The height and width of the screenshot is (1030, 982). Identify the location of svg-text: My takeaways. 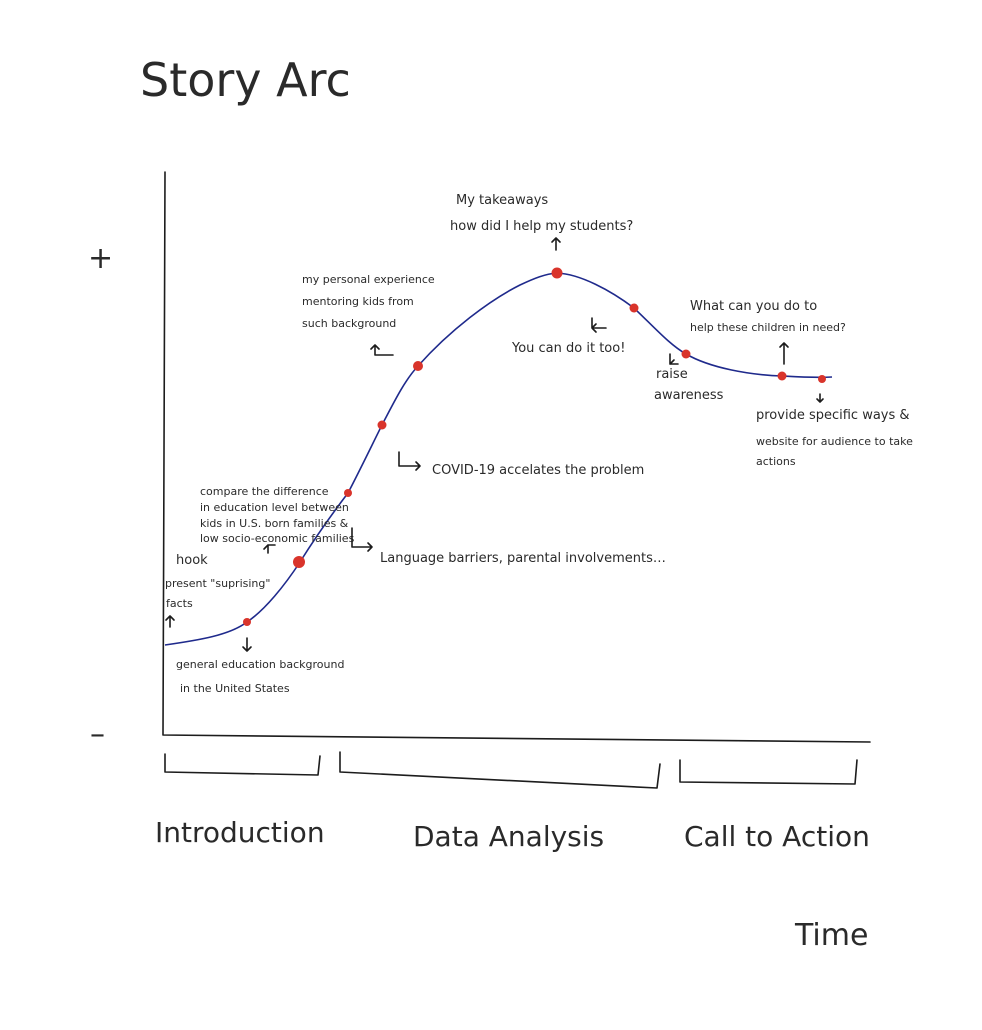
(502, 200).